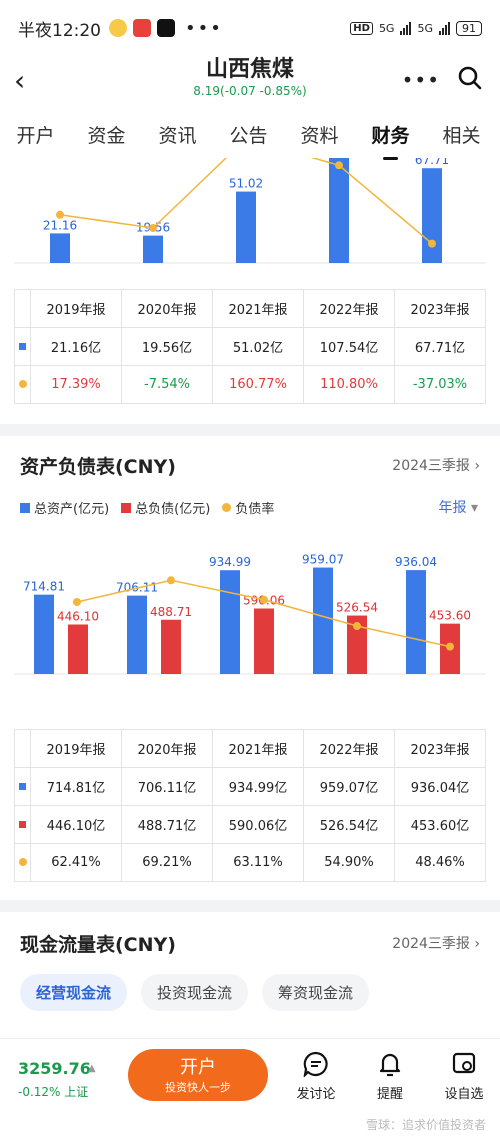 The width and height of the screenshot is (500, 1139). What do you see at coordinates (78, 616) in the screenshot?
I see `liability-label: 446.10` at bounding box center [78, 616].